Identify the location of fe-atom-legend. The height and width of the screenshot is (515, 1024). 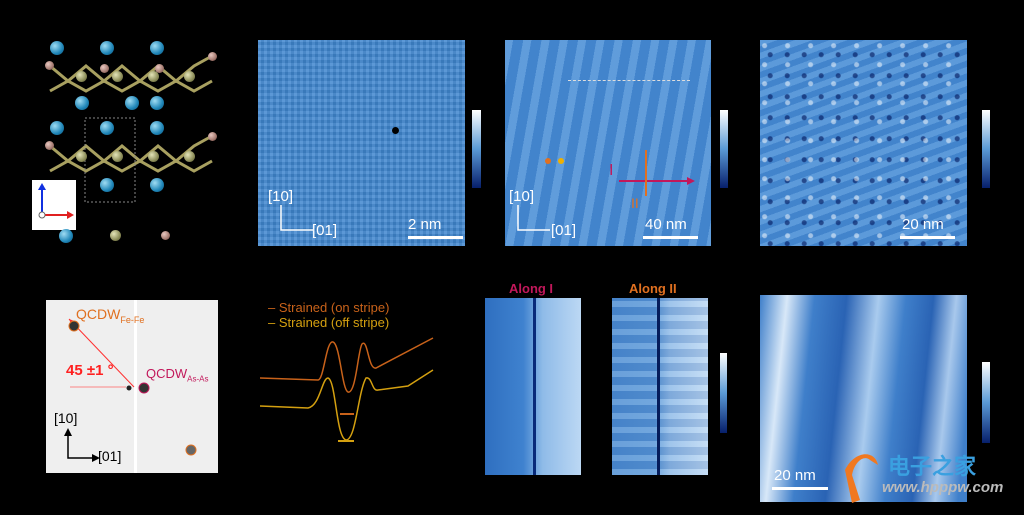
(115, 235).